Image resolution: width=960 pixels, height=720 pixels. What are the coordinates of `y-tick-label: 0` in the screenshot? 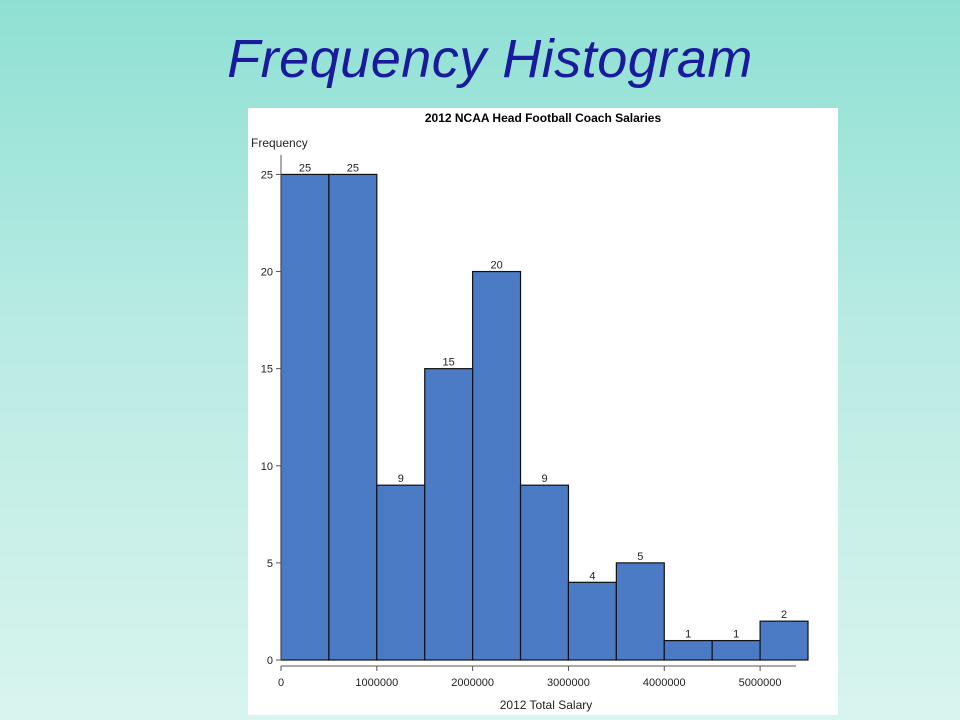 It's located at (270, 661).